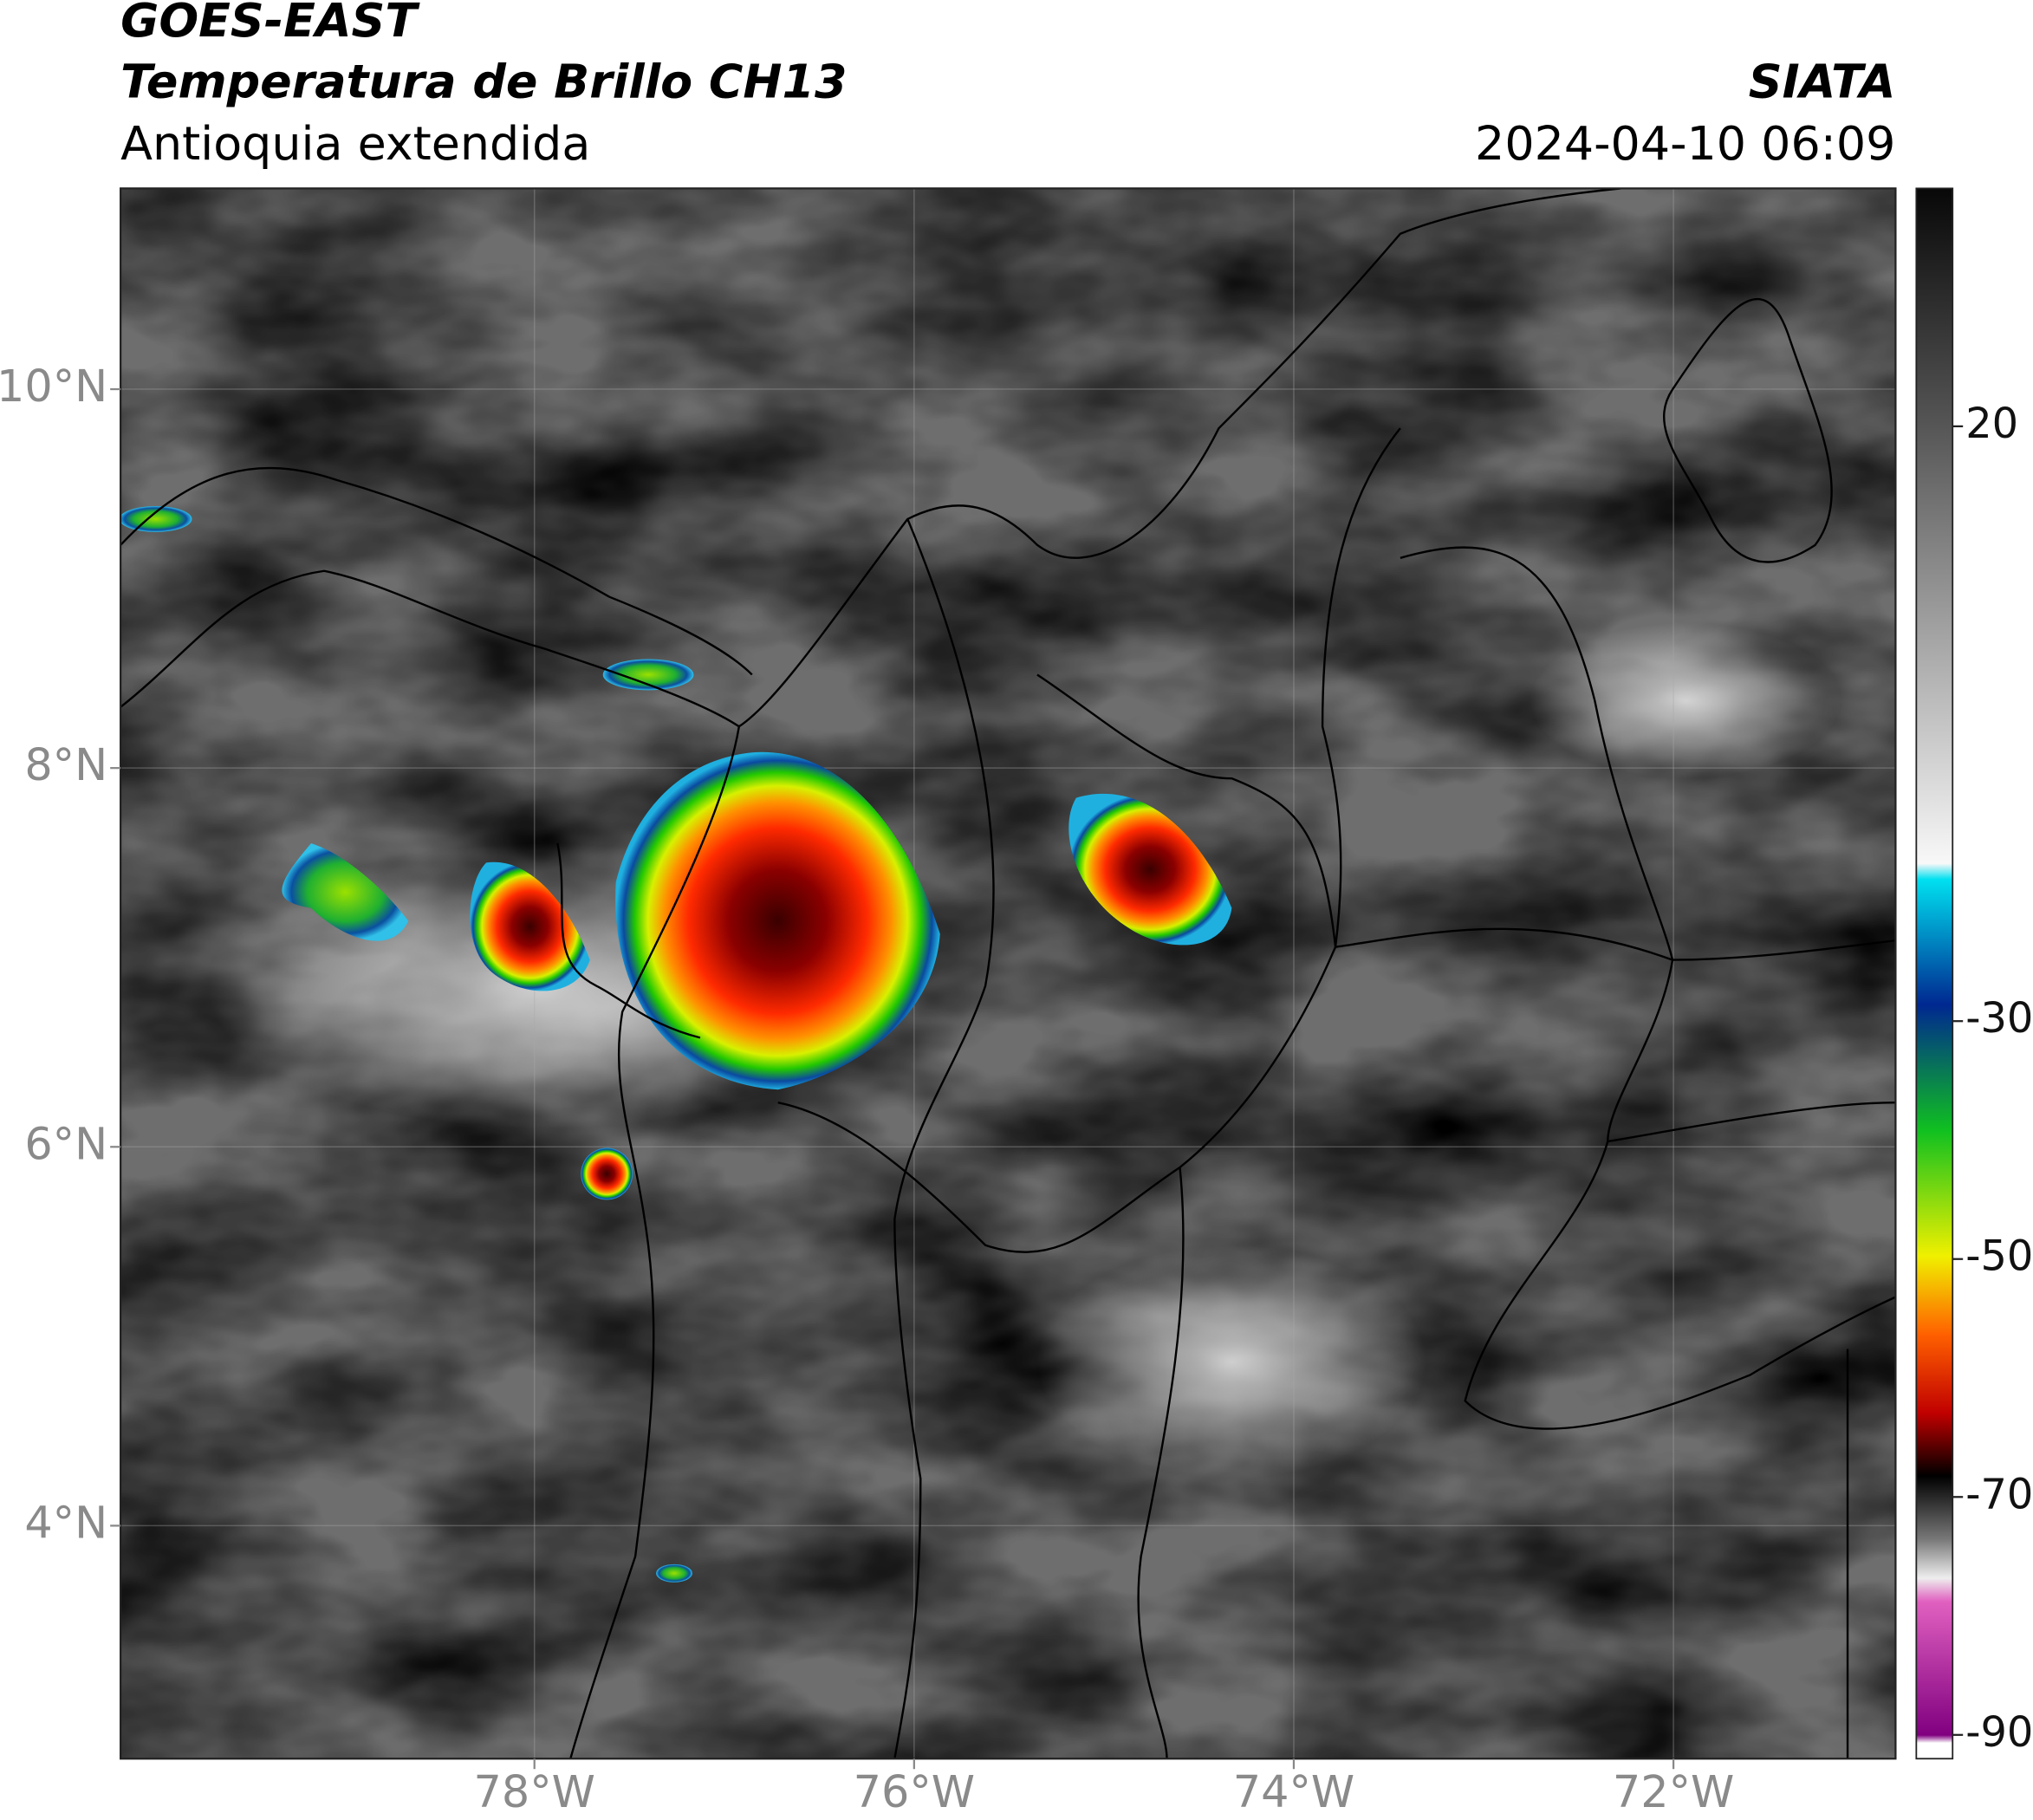 The width and height of the screenshot is (2033, 1820). I want to click on x-tick-label: 74°W, so click(1293, 1791).